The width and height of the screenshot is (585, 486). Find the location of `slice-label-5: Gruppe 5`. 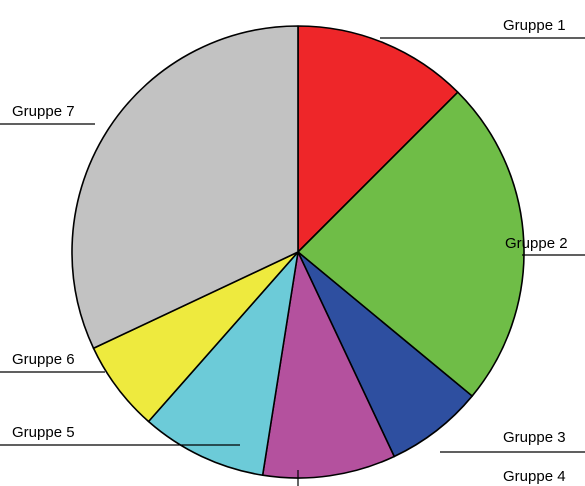

slice-label-5: Gruppe 5 is located at coordinates (43, 432).